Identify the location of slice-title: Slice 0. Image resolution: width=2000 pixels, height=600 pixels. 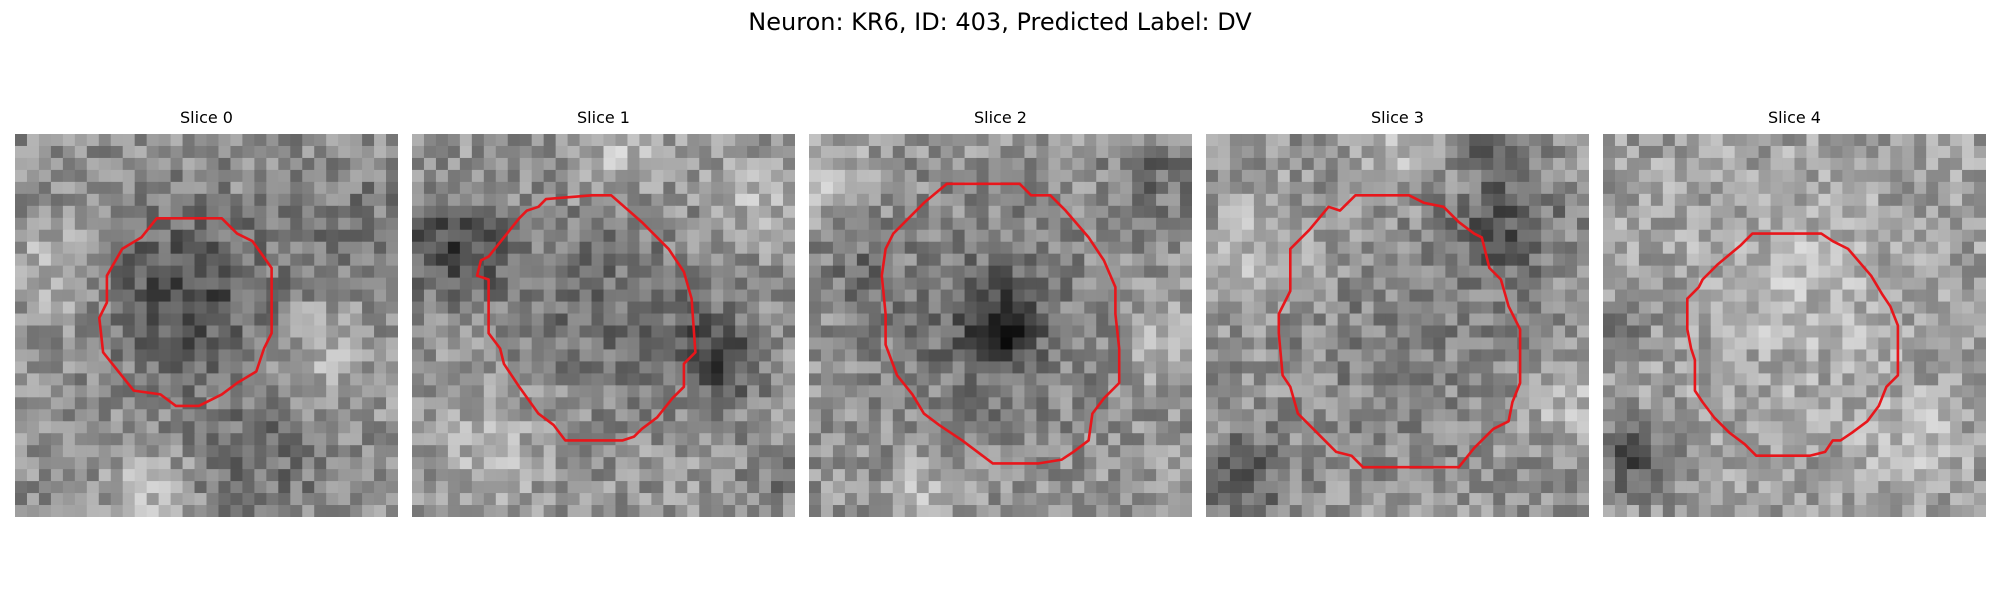
(206, 117).